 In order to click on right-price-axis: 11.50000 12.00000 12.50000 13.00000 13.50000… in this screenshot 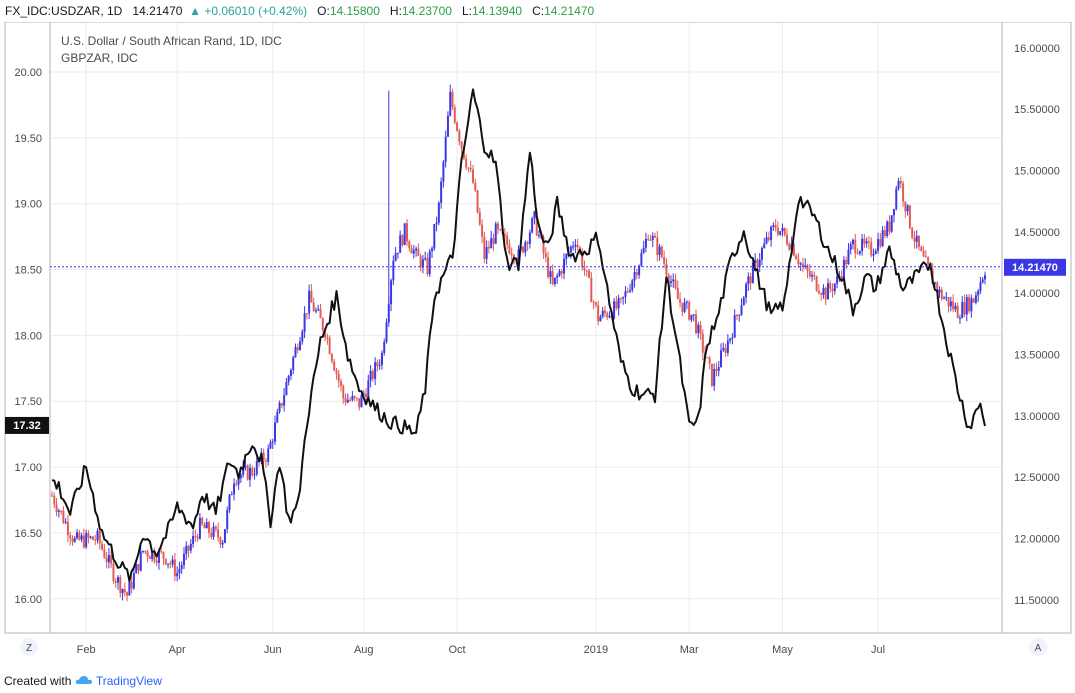, I will do `click(1037, 325)`.